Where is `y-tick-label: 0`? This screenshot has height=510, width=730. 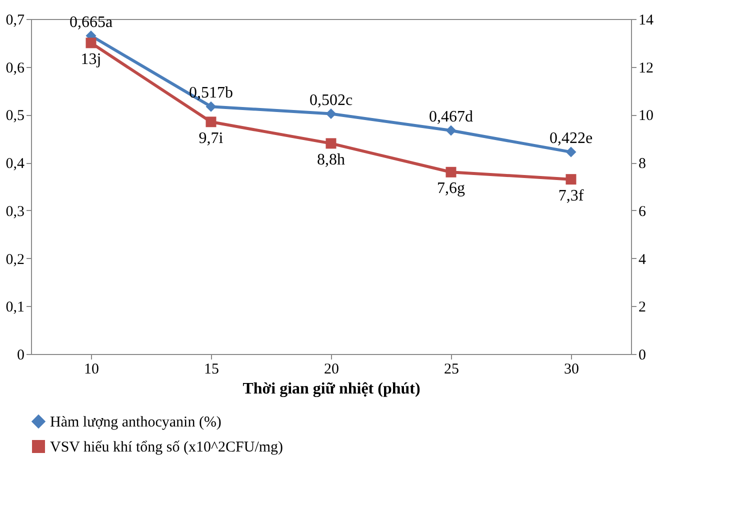
y-tick-label: 0 is located at coordinates (20, 356).